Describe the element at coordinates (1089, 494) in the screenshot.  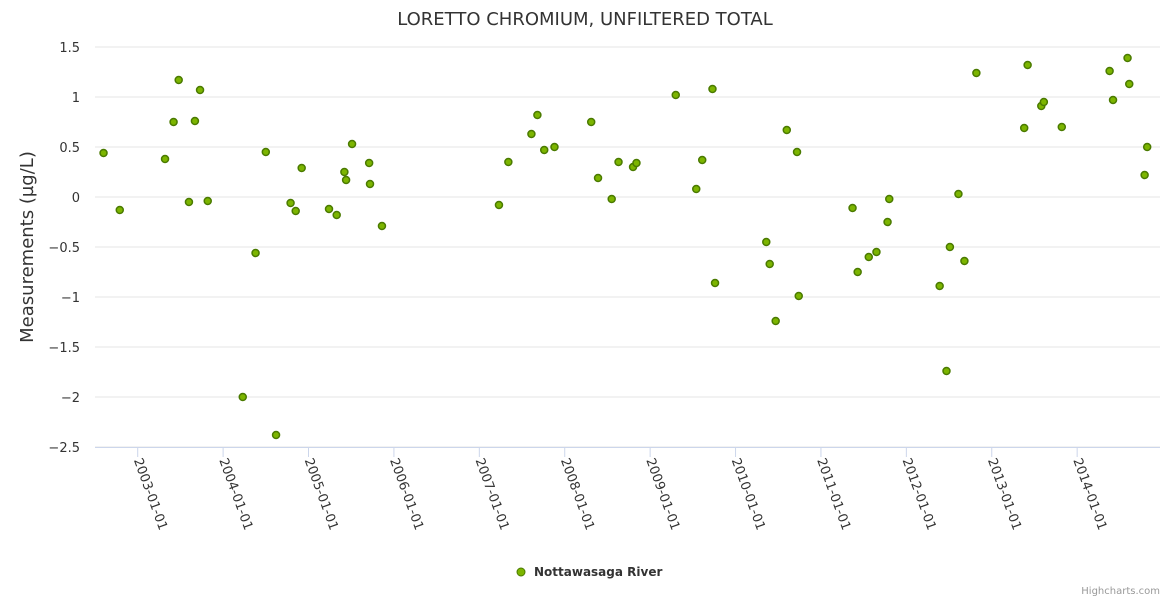
I see `x-tick-label: 2014-01-01` at that location.